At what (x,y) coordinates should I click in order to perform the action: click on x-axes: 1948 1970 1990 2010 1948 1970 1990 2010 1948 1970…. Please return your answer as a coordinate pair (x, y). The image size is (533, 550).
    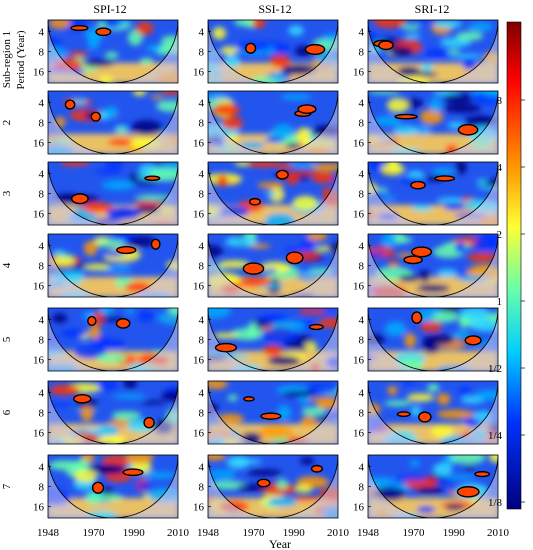
    Looking at the image, I should click on (273, 533).